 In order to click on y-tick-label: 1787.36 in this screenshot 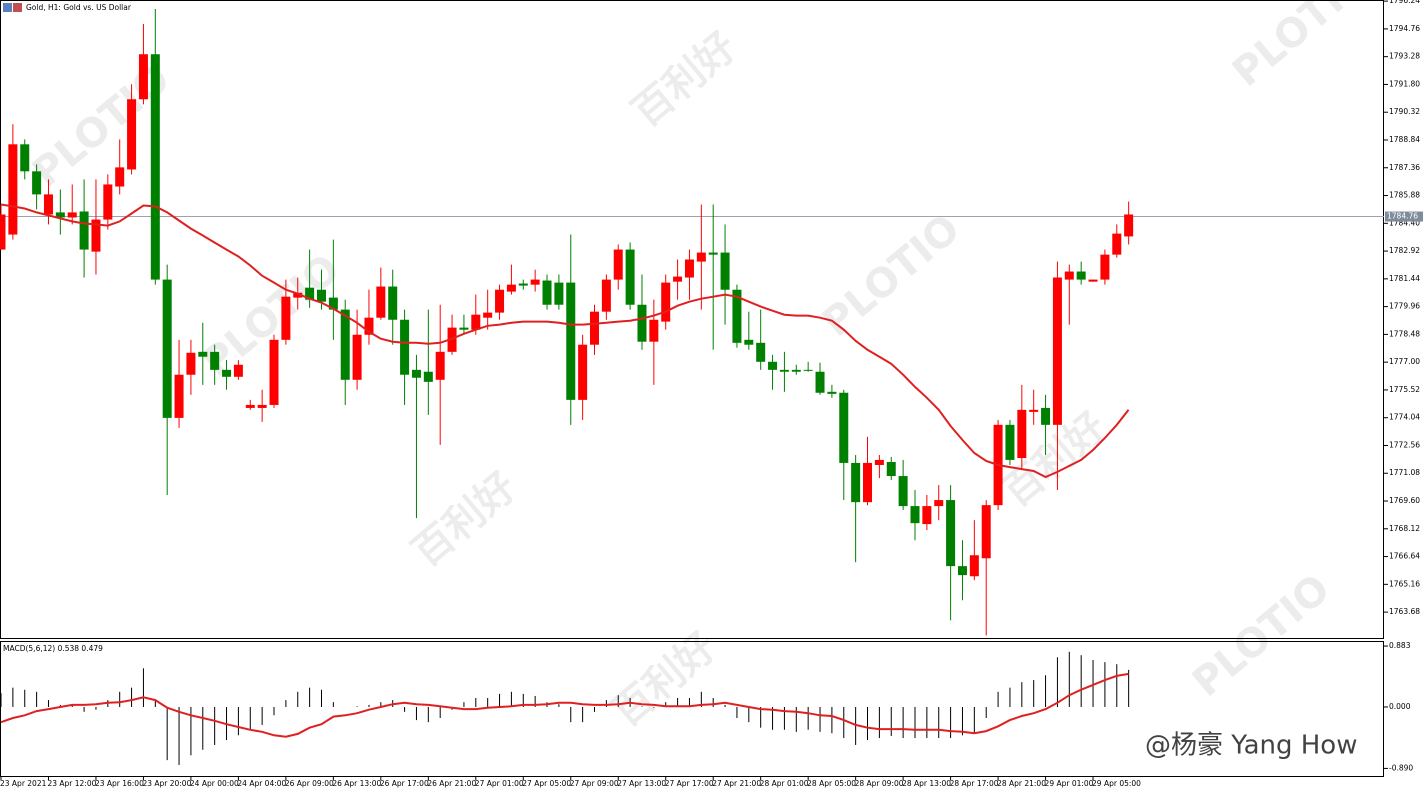, I will do `click(1404, 167)`.